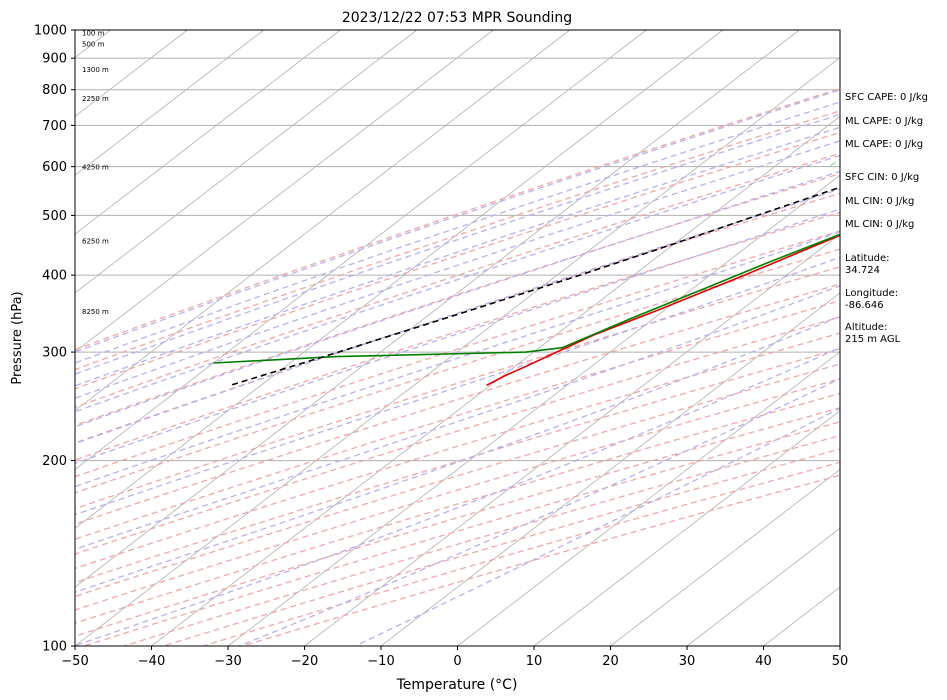 This screenshot has height=700, width=947. What do you see at coordinates (867, 264) in the screenshot?
I see `sounding-annotation: Latitude: 34.724` at bounding box center [867, 264].